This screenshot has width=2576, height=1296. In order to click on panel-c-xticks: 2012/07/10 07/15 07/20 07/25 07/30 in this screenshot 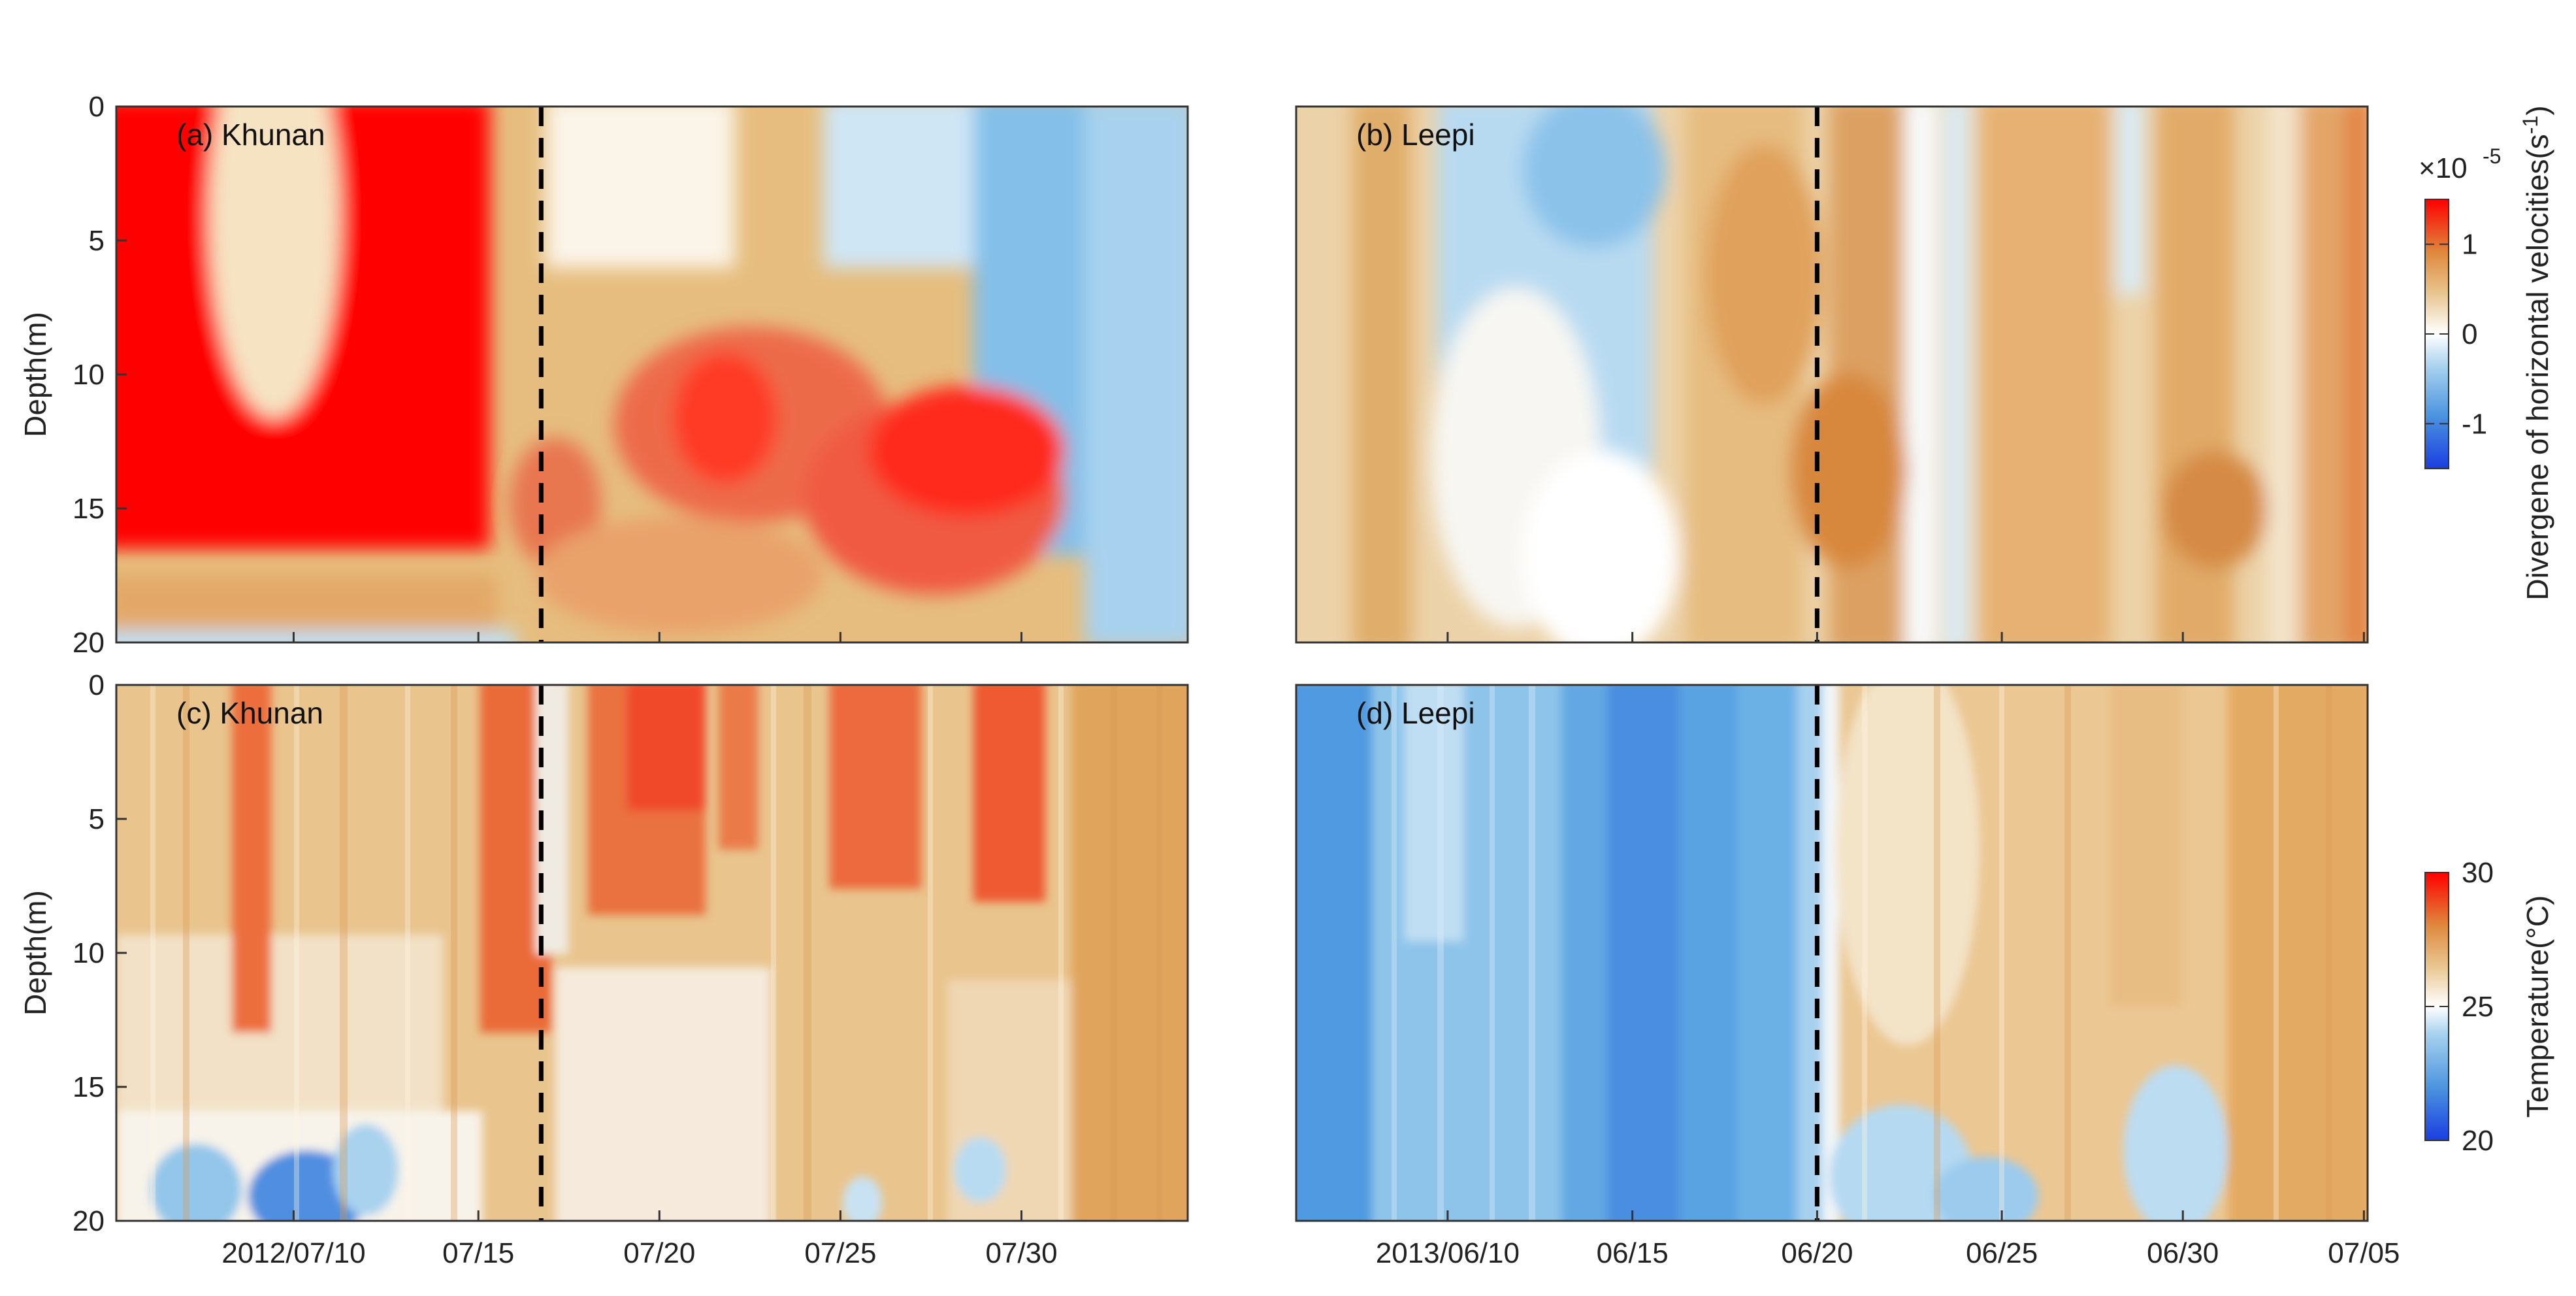, I will do `click(639, 1239)`.